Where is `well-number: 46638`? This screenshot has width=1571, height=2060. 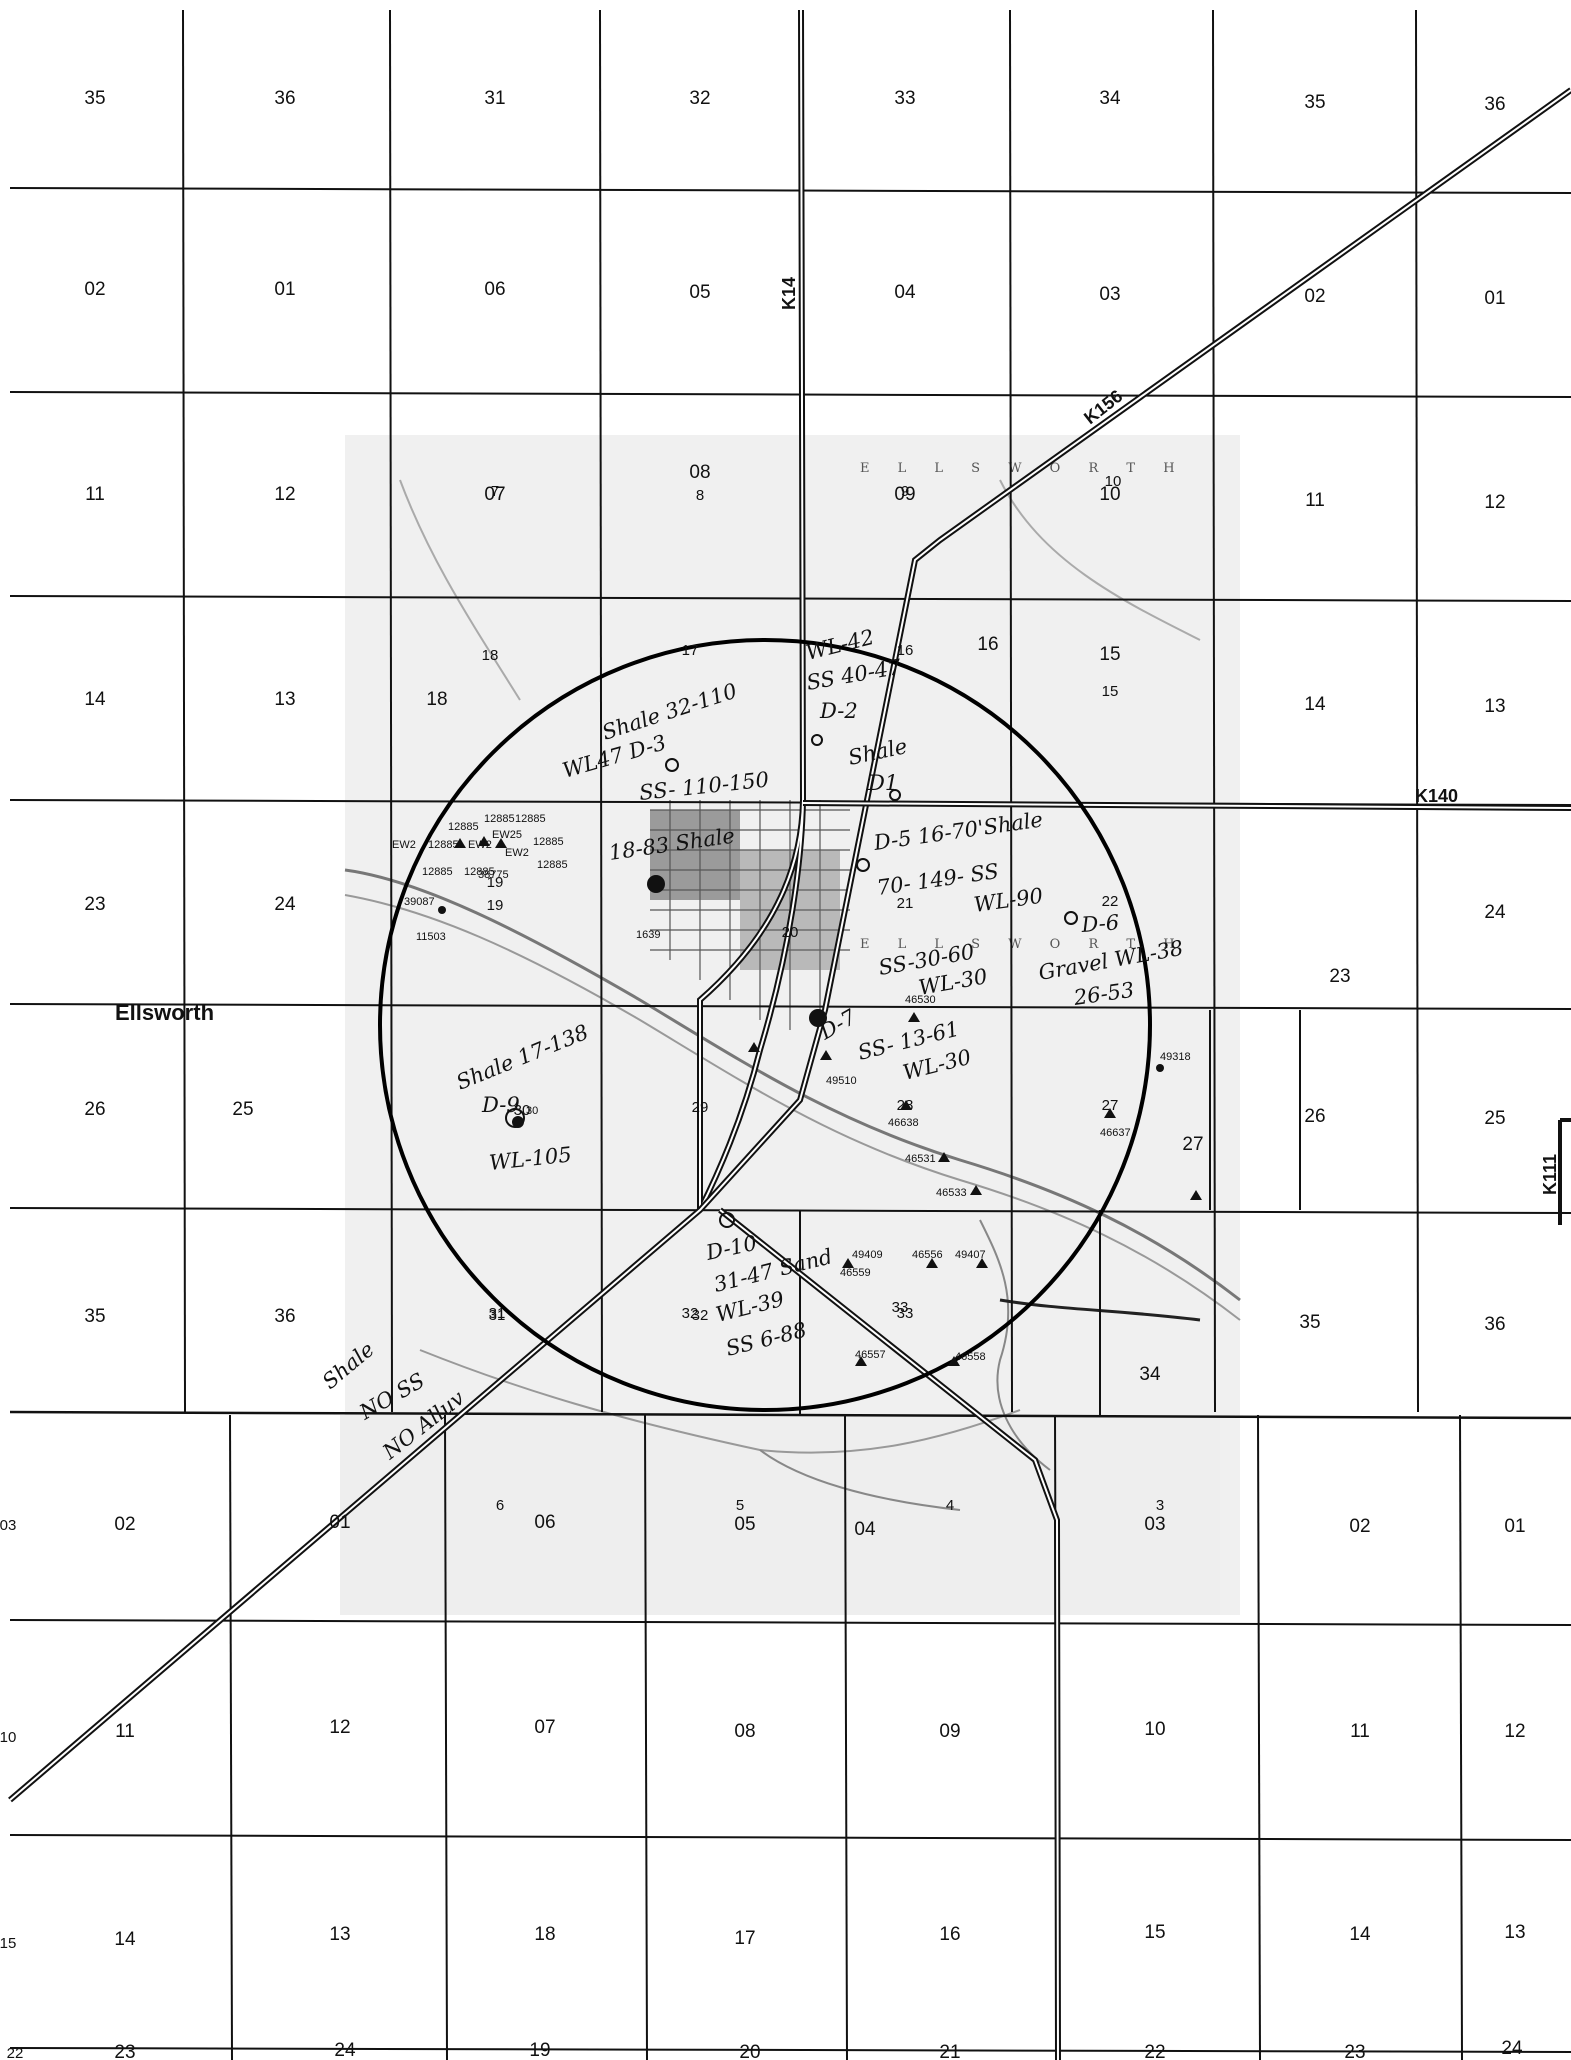 well-number: 46638 is located at coordinates (903, 1123).